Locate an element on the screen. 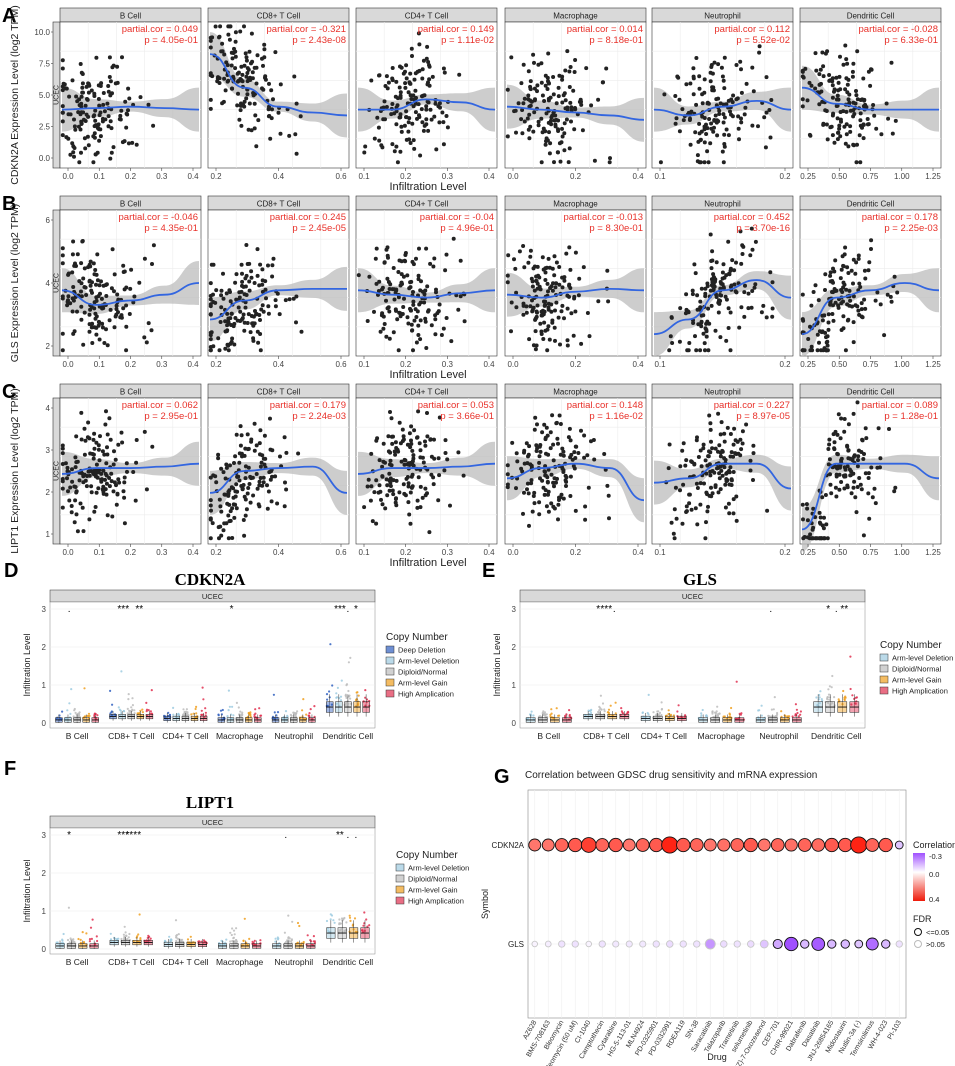 This screenshot has width=955, height=1066. x-tick-label: 0.2 is located at coordinates (131, 176).